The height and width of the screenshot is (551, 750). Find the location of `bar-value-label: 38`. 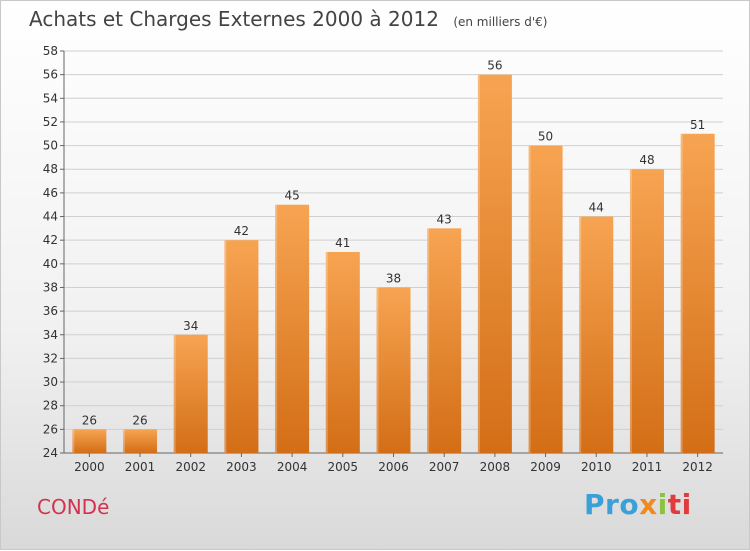

bar-value-label: 38 is located at coordinates (393, 278).